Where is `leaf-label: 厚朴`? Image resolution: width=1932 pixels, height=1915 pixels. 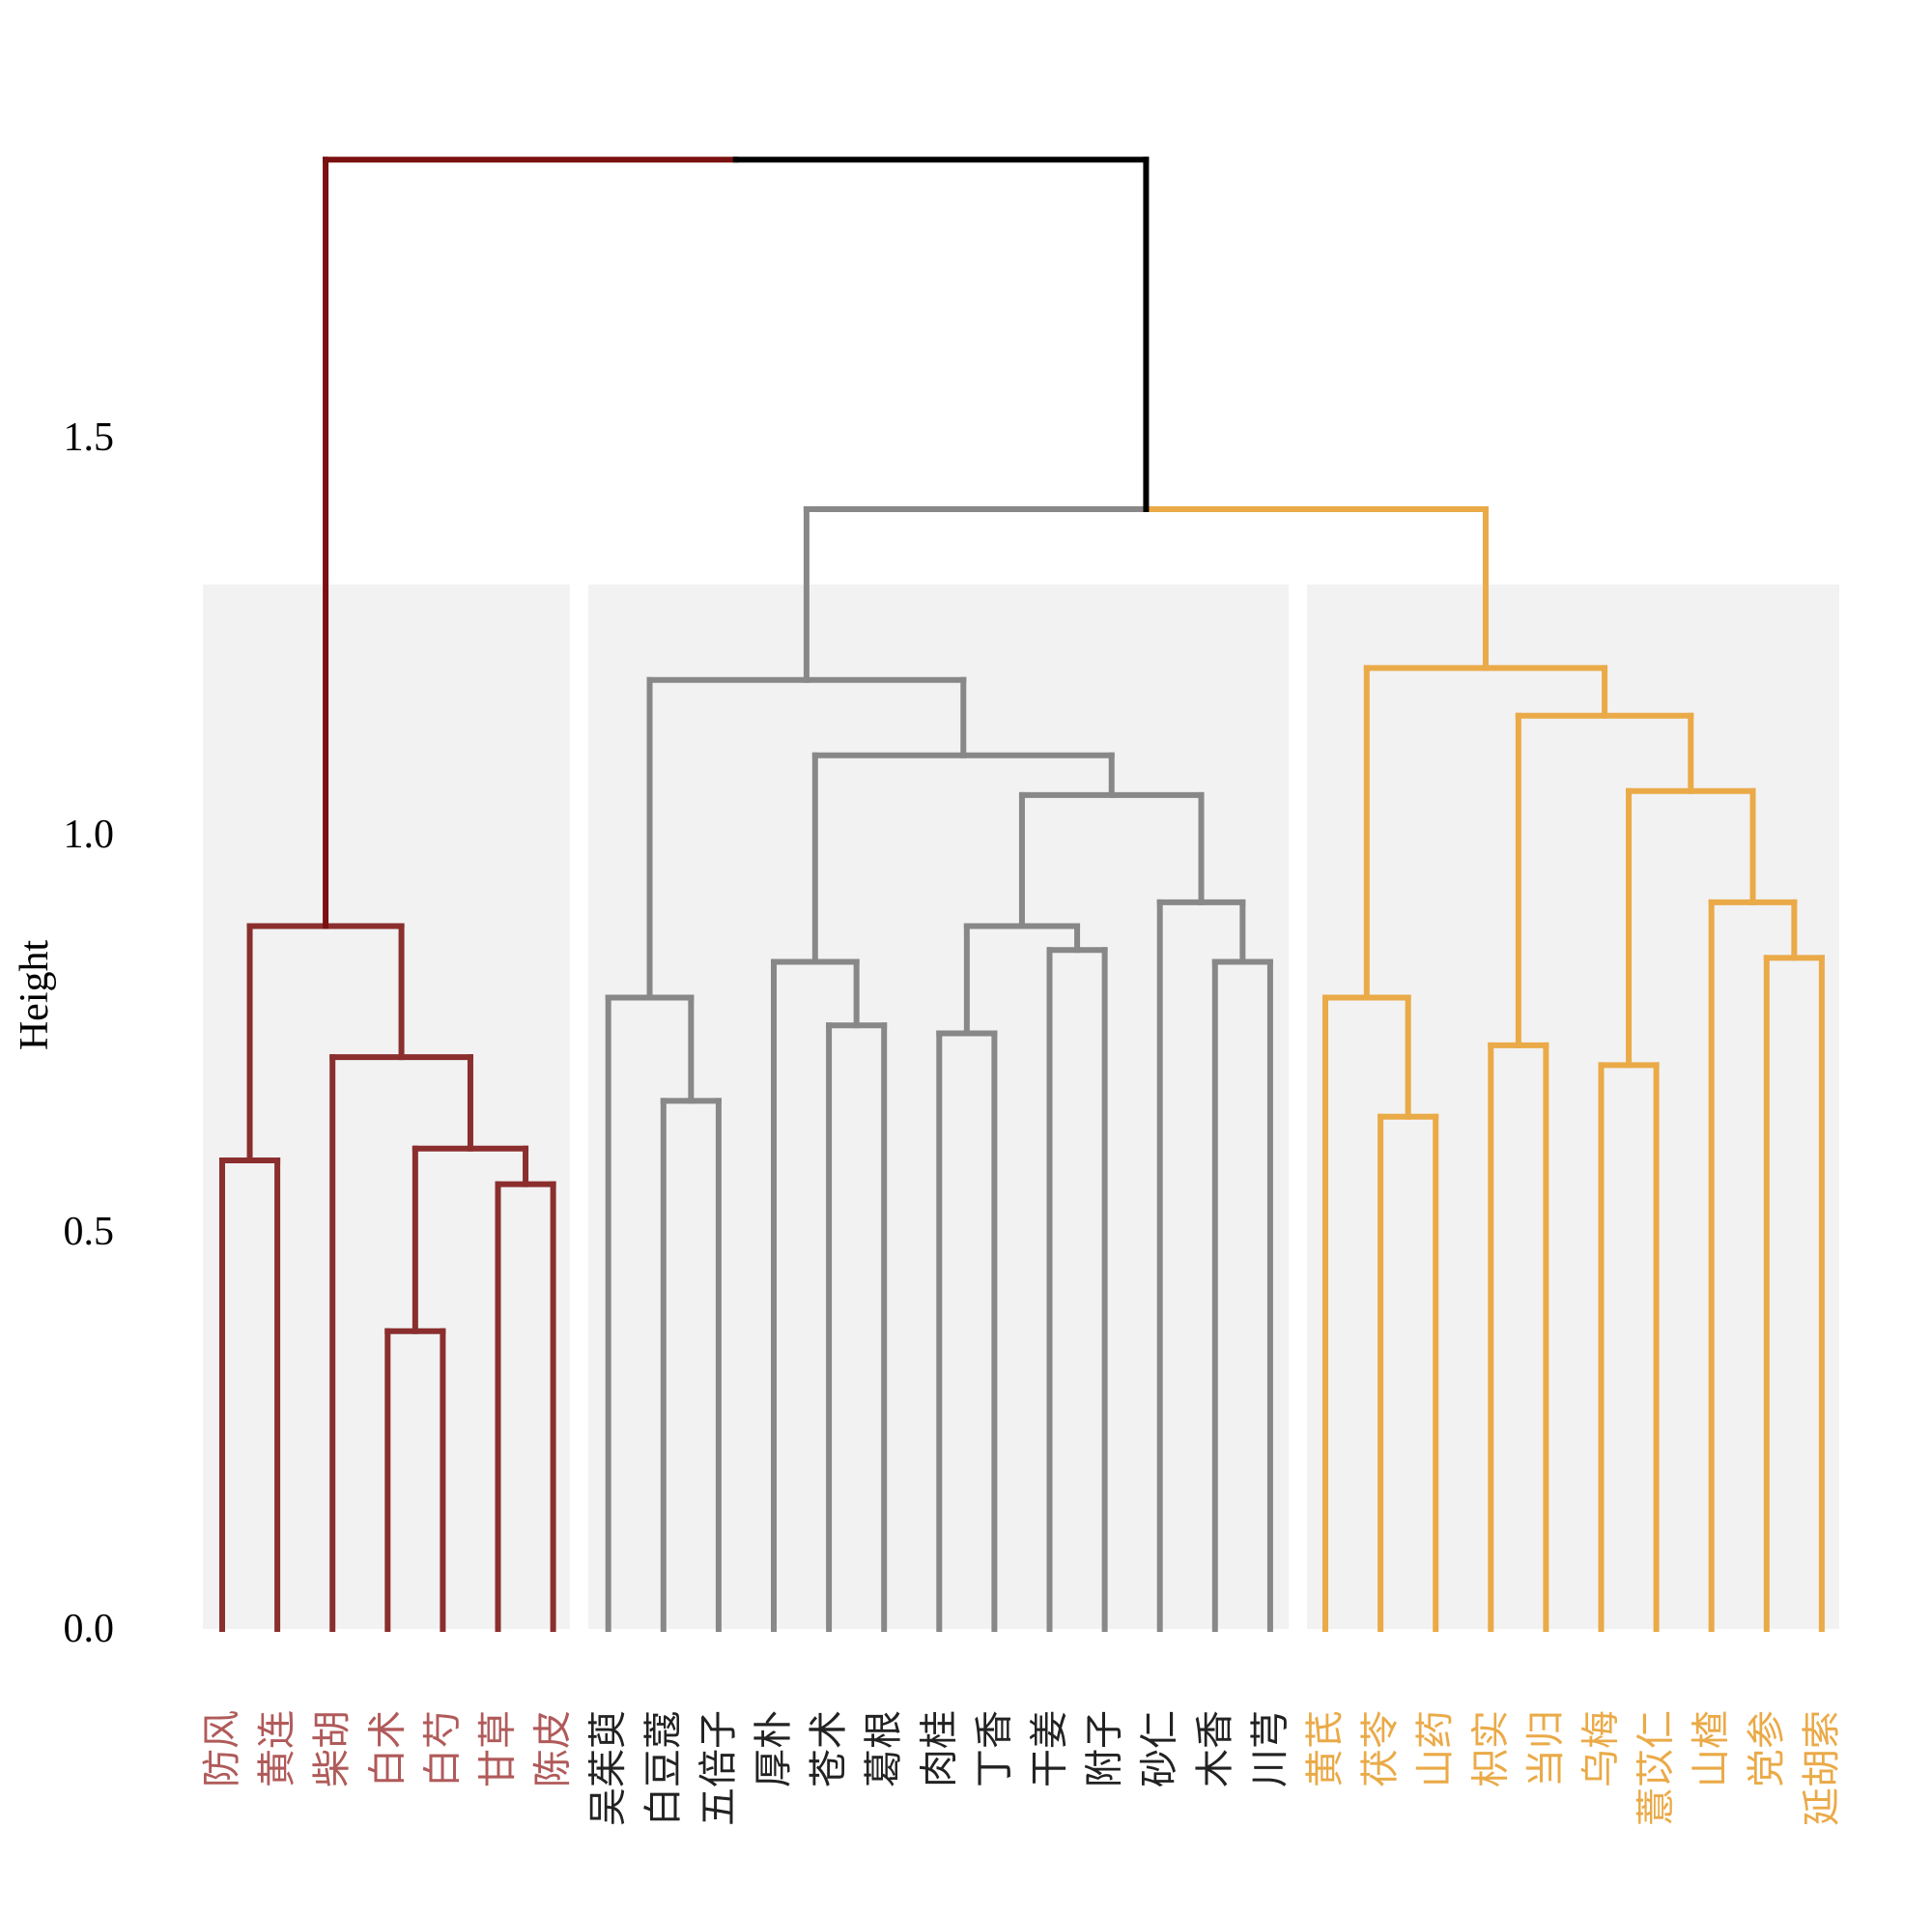
leaf-label: 厚朴 is located at coordinates (774, 1749).